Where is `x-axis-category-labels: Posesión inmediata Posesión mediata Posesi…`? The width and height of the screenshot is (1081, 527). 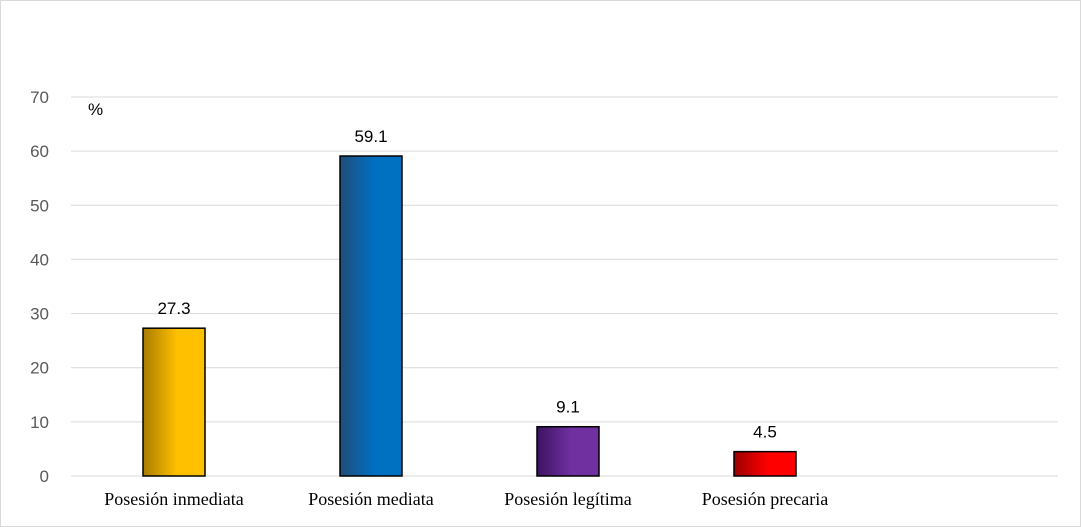
x-axis-category-labels: Posesión inmediata Posesión mediata Posesi… is located at coordinates (466, 499).